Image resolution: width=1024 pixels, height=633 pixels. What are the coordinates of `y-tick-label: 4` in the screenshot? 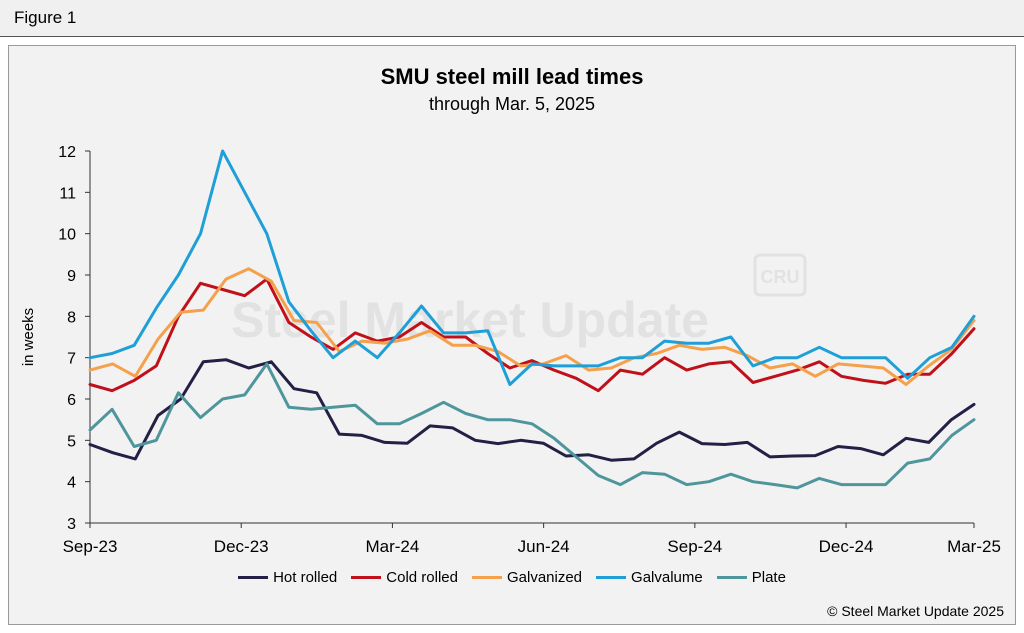 It's located at (71, 483).